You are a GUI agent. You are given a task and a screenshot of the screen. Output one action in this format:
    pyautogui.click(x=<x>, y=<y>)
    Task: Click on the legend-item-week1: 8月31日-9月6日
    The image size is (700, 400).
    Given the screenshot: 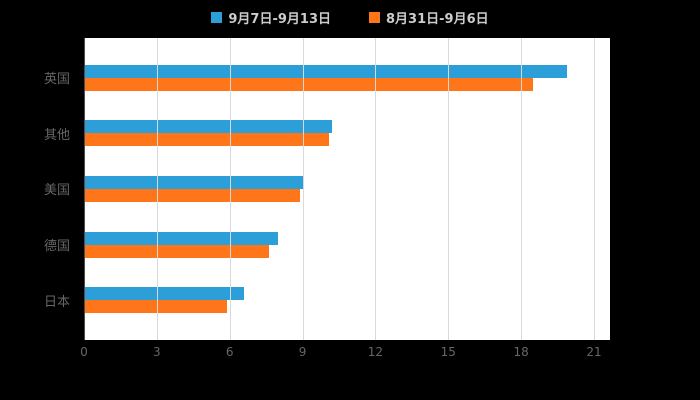 What is the action you would take?
    pyautogui.click(x=429, y=17)
    